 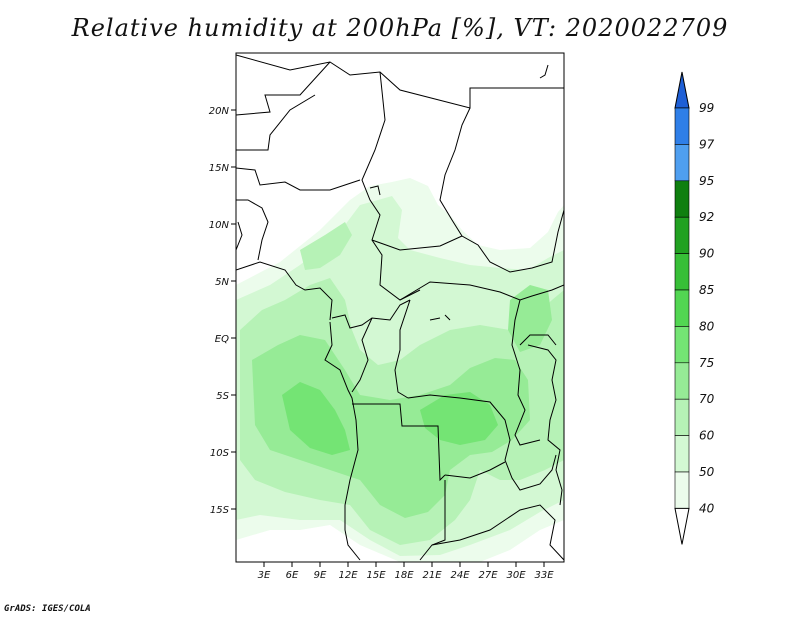 What do you see at coordinates (516, 575) in the screenshot?
I see `lon-label: 30E` at bounding box center [516, 575].